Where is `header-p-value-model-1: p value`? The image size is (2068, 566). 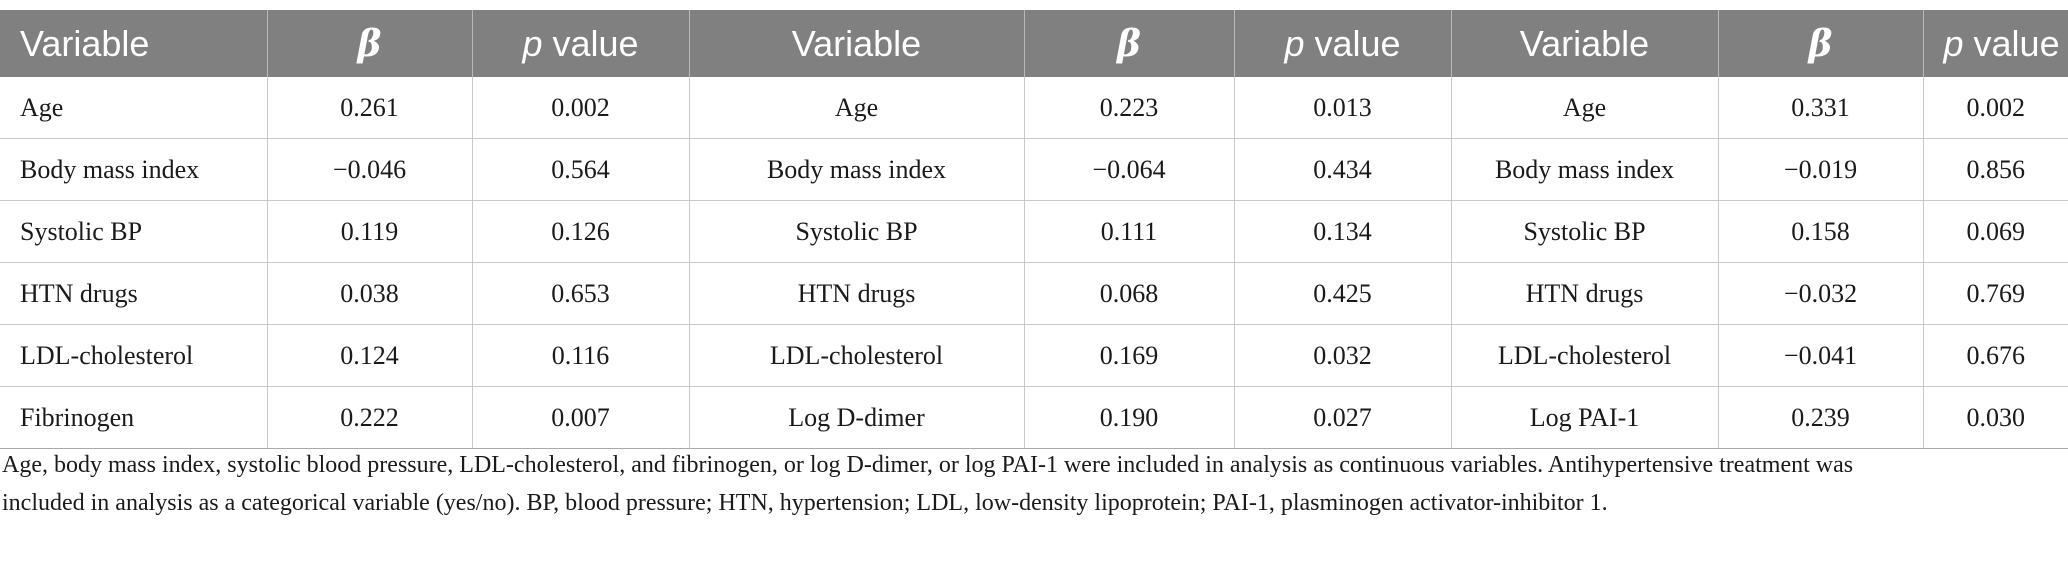 header-p-value-model-1: p value is located at coordinates (581, 43).